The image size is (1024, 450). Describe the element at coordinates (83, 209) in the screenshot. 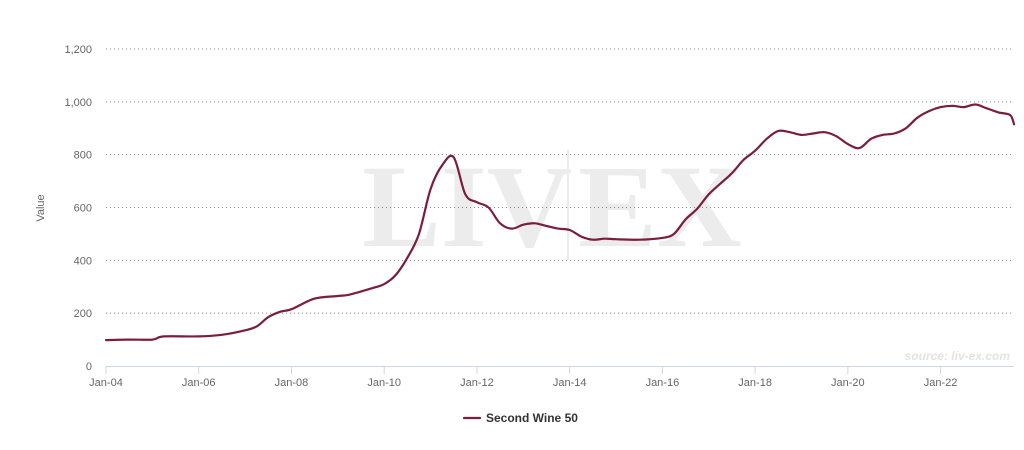

I see `y-tick-label: 600` at that location.